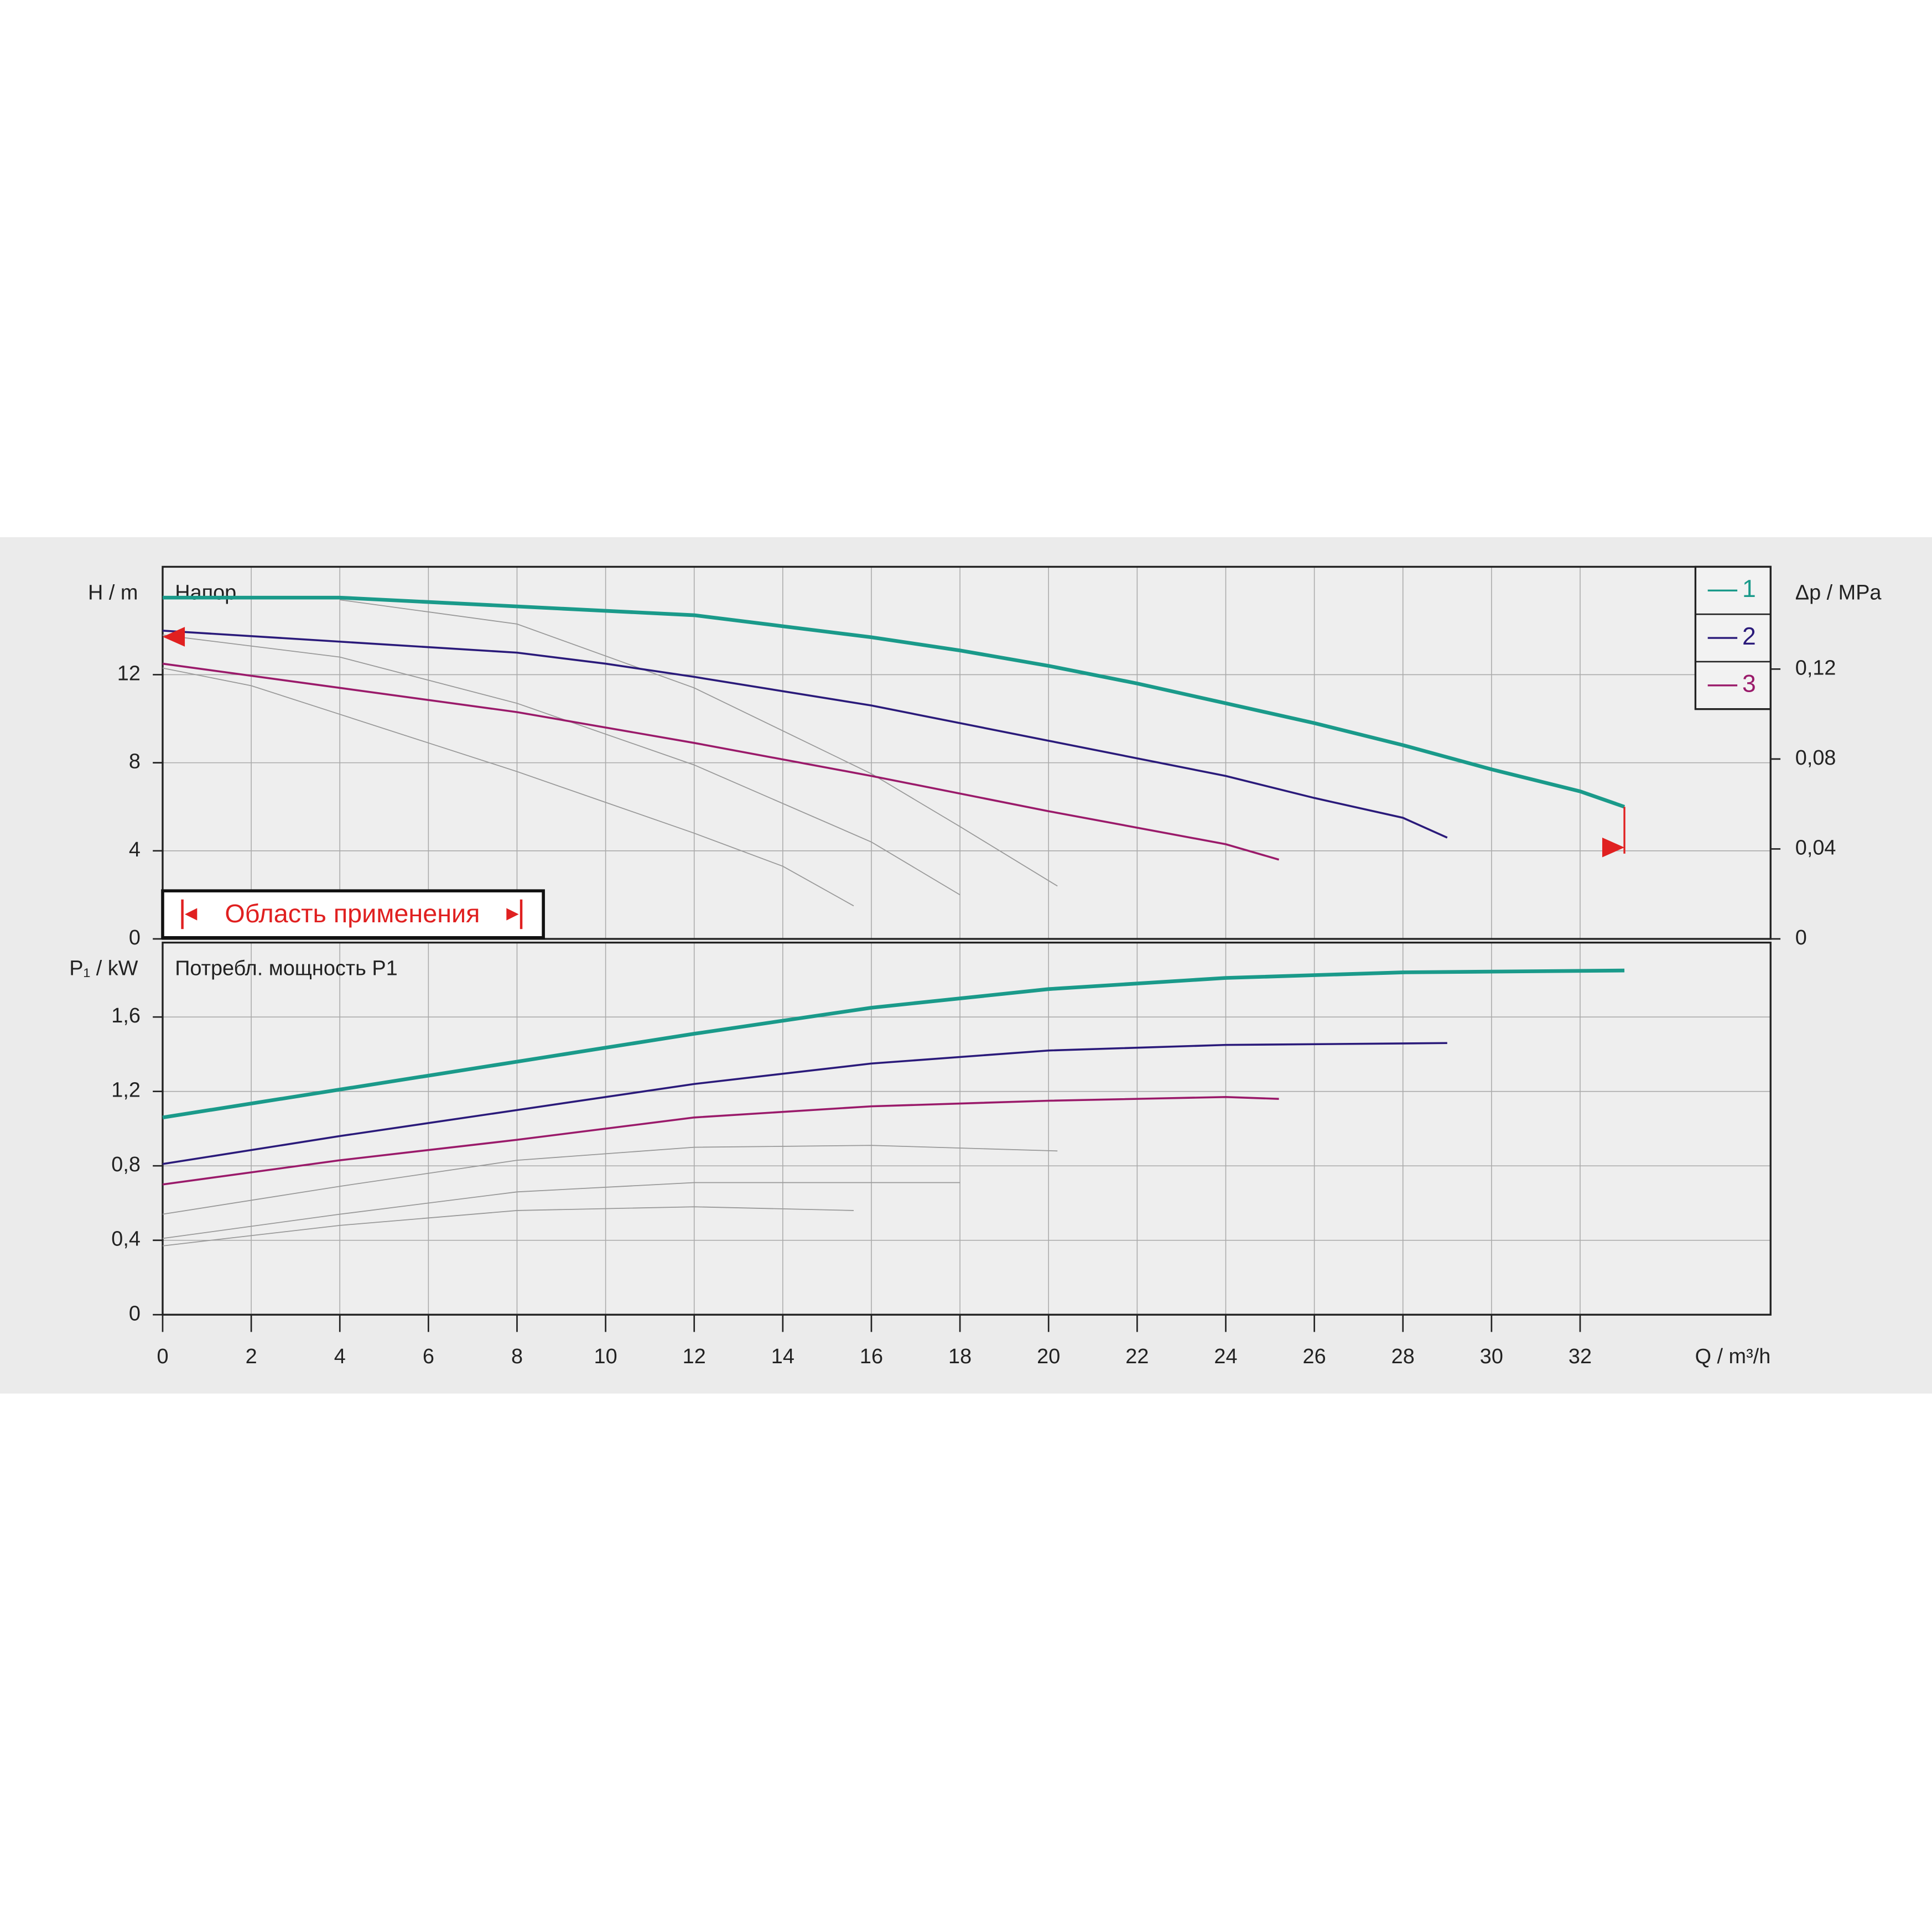  I want to click on y2-axis-label: Δp / MPa, so click(1839, 592).